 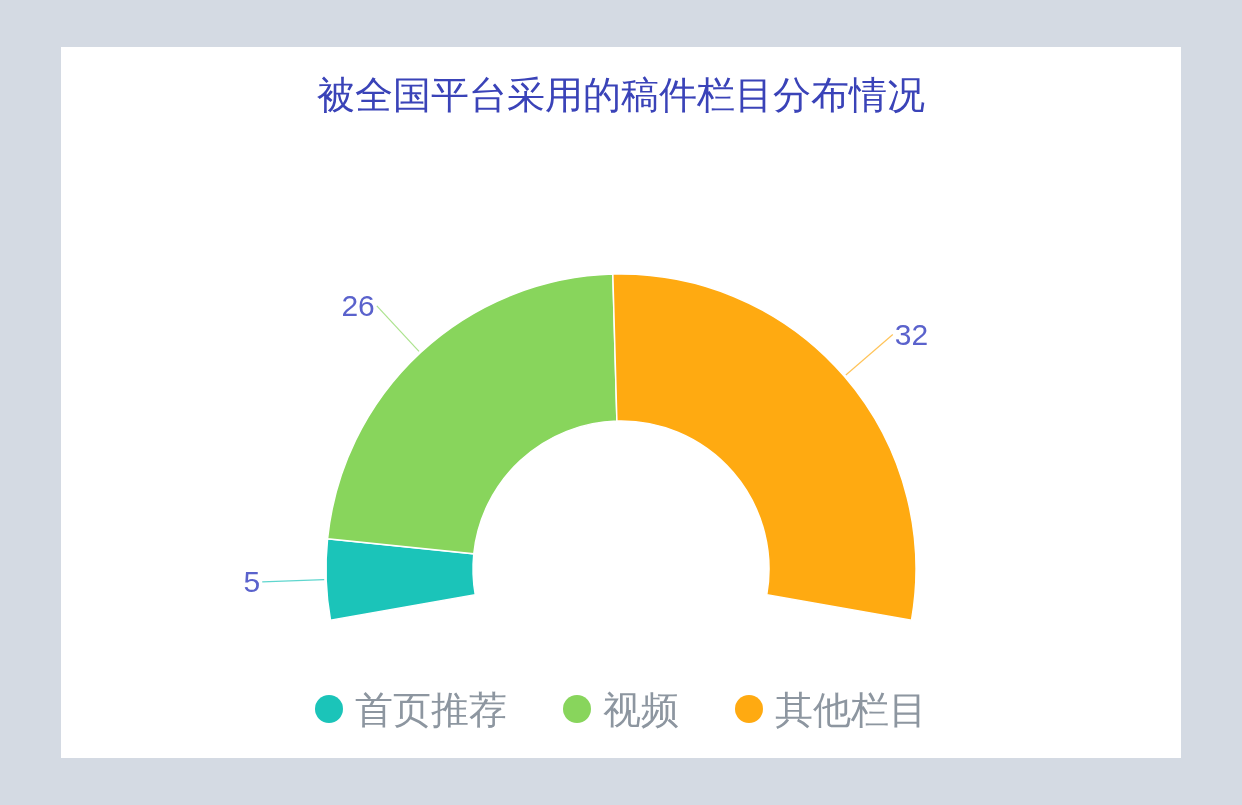 What do you see at coordinates (851, 709) in the screenshot?
I see `legend-label: 其他栏目` at bounding box center [851, 709].